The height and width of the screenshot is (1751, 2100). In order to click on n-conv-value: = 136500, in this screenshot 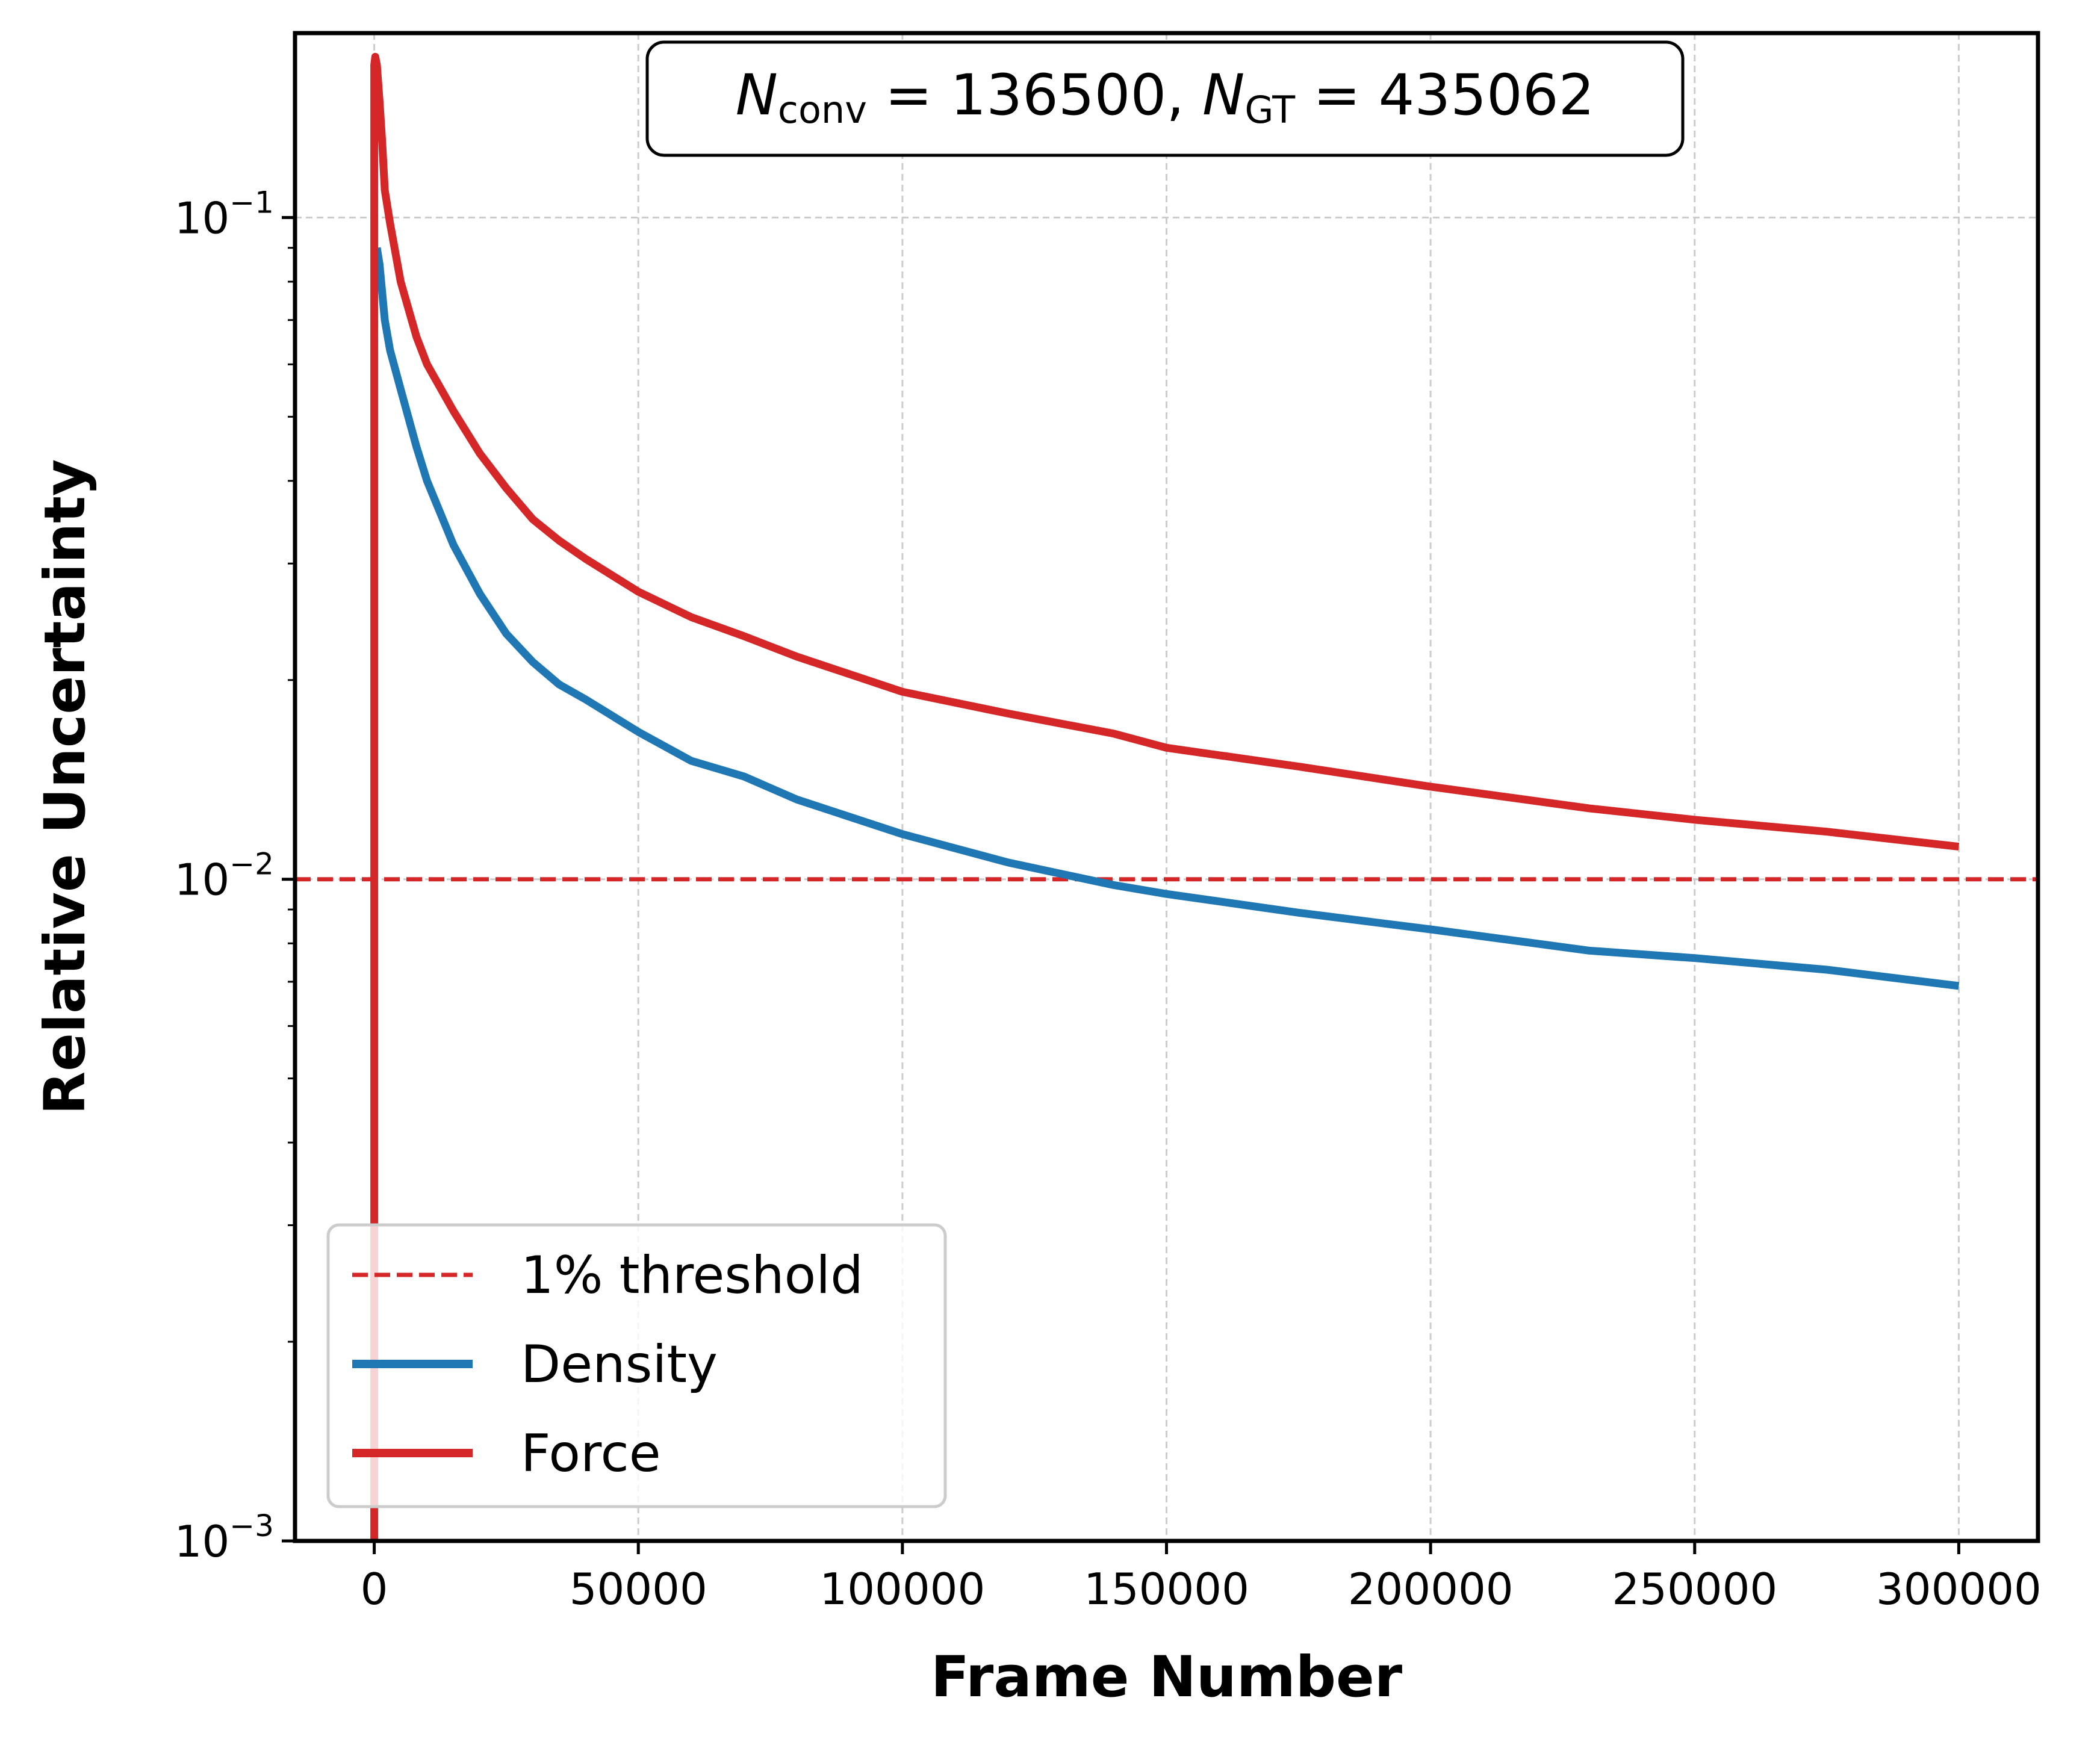, I will do `click(1034, 95)`.